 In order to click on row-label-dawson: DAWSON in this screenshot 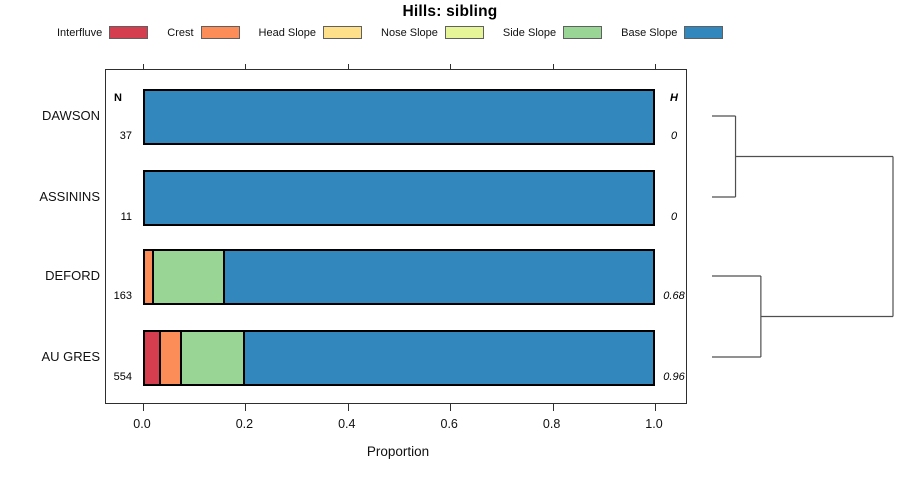, I will do `click(70, 115)`.